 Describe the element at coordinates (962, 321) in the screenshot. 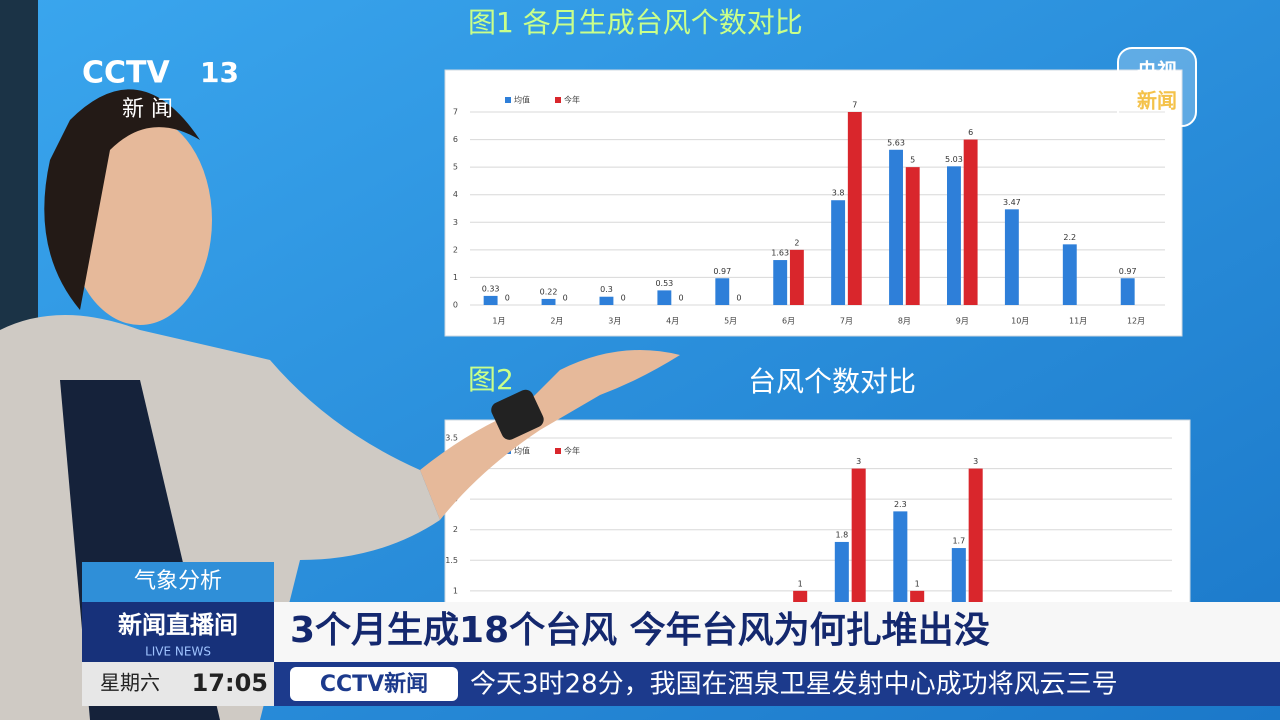

I see `x-tick-label: 9月` at that location.